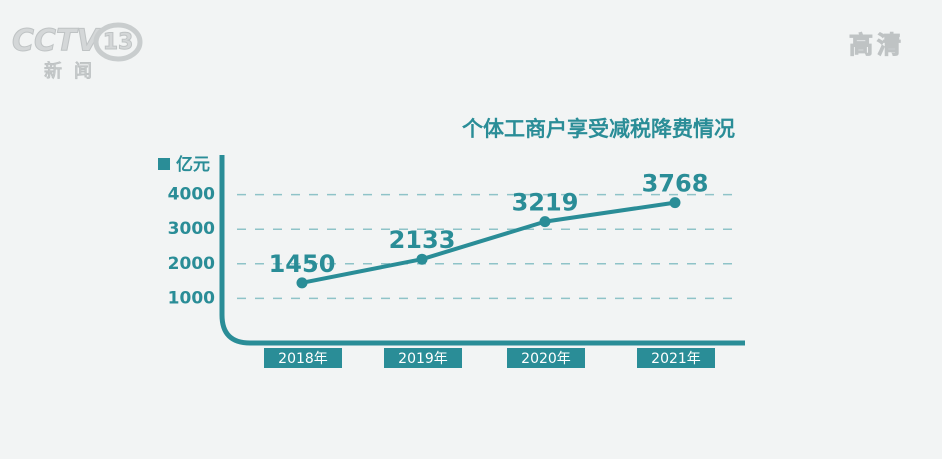 This screenshot has width=942, height=459. I want to click on y-tick-label: 1000, so click(191, 298).